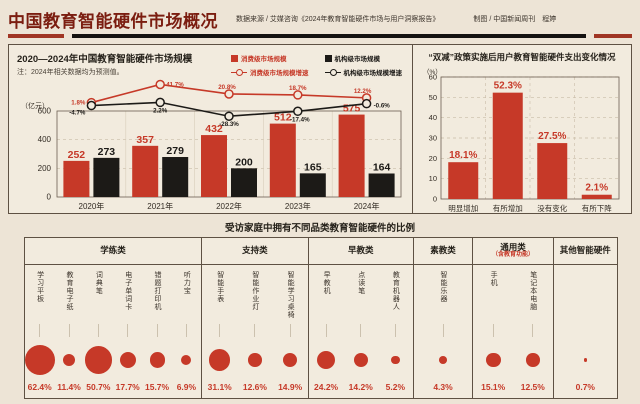 This screenshot has width=640, height=404. What do you see at coordinates (98, 387) in the screenshot?
I see `item-percentage: 50.7%` at bounding box center [98, 387].